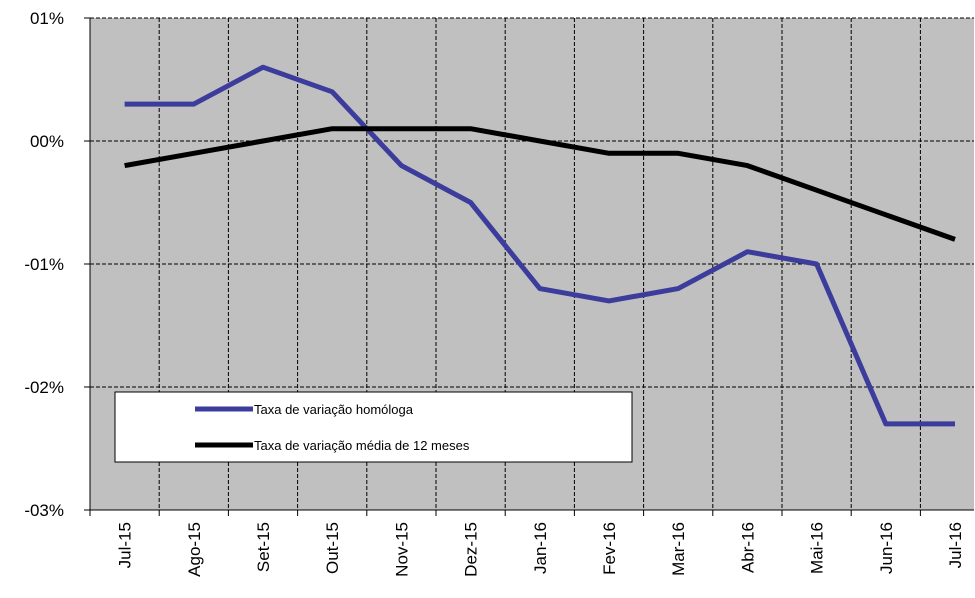 Image resolution: width=975 pixels, height=598 pixels. What do you see at coordinates (609, 548) in the screenshot?
I see `x-tick-label: Fev-16` at bounding box center [609, 548].